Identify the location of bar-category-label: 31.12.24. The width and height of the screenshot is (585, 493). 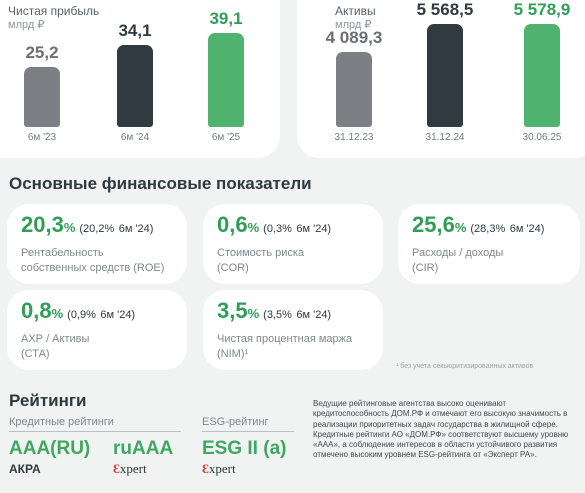
(445, 137).